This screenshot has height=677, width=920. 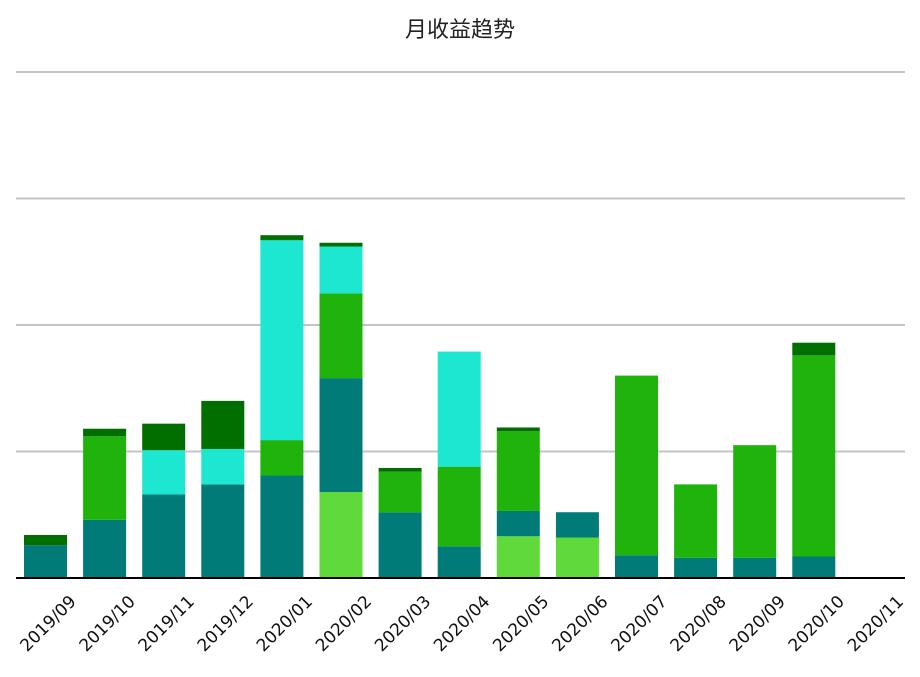 I want to click on x-tick-label: 2020/08, so click(x=699, y=624).